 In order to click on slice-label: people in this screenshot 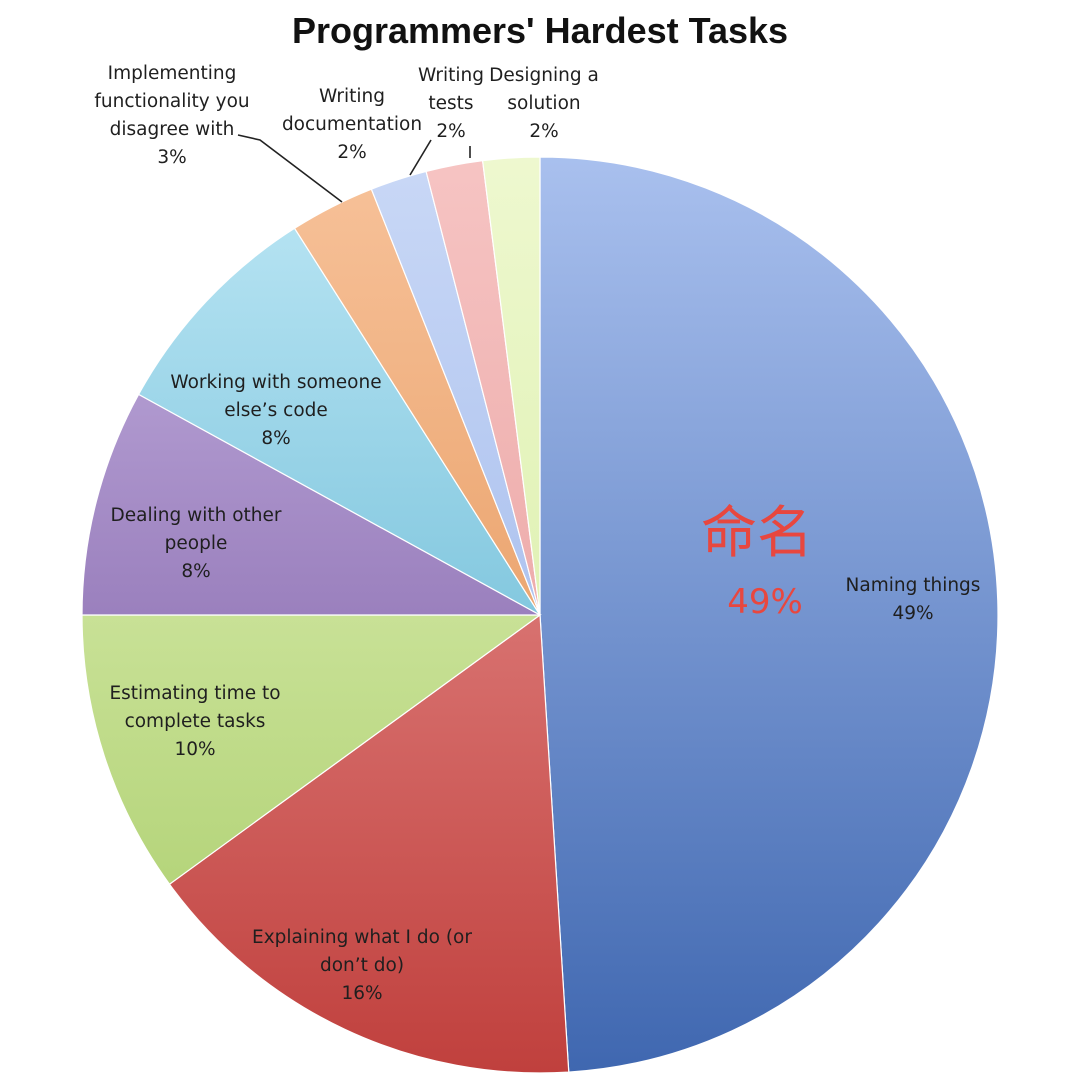, I will do `click(196, 543)`.